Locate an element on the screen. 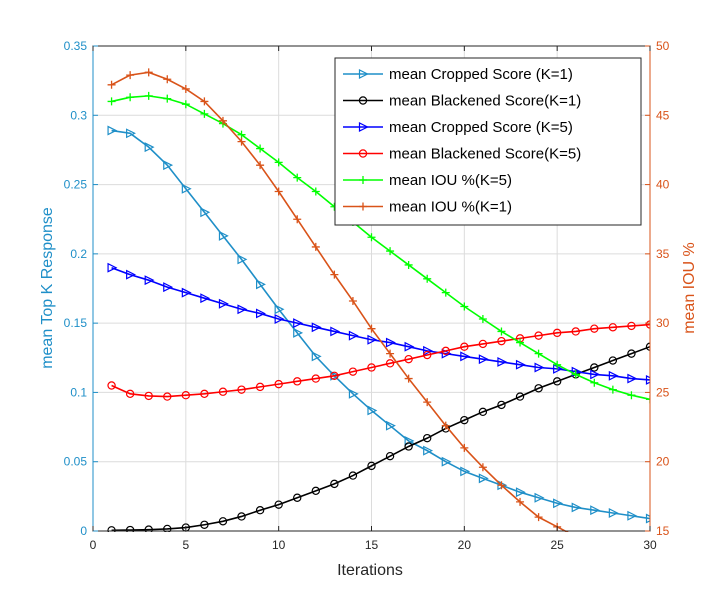 The image size is (717, 597). y-right-tick-label: 35 is located at coordinates (663, 254).